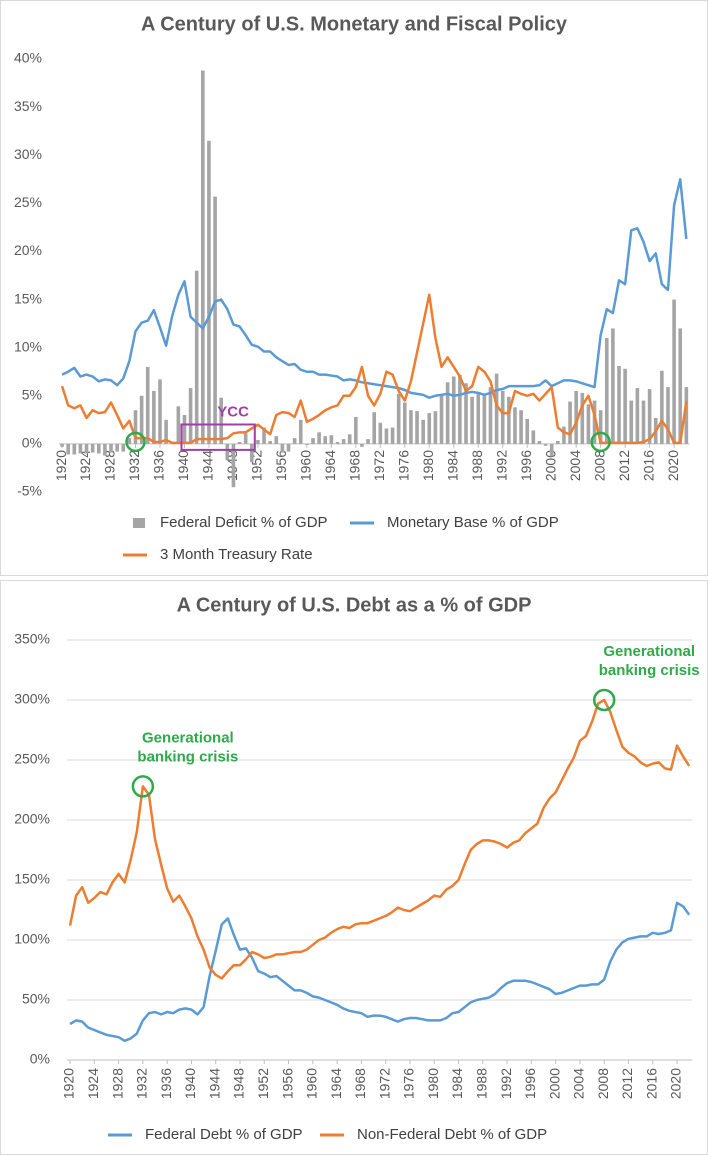  I want to click on x-tick-label: 2008, so click(599, 465).